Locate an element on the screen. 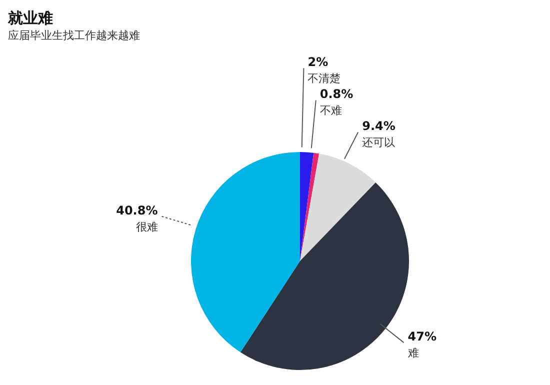 This screenshot has width=550, height=385. slice-label: 不难 is located at coordinates (331, 111).